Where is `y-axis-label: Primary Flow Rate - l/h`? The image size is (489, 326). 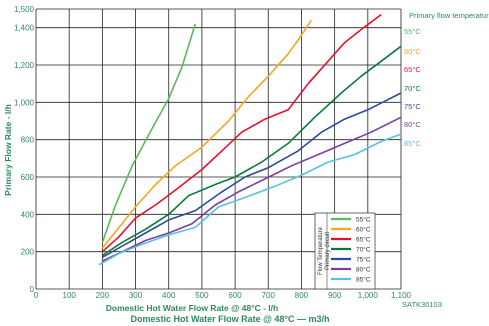 y-axis-label: Primary Flow Rate - l/h is located at coordinates (8, 150).